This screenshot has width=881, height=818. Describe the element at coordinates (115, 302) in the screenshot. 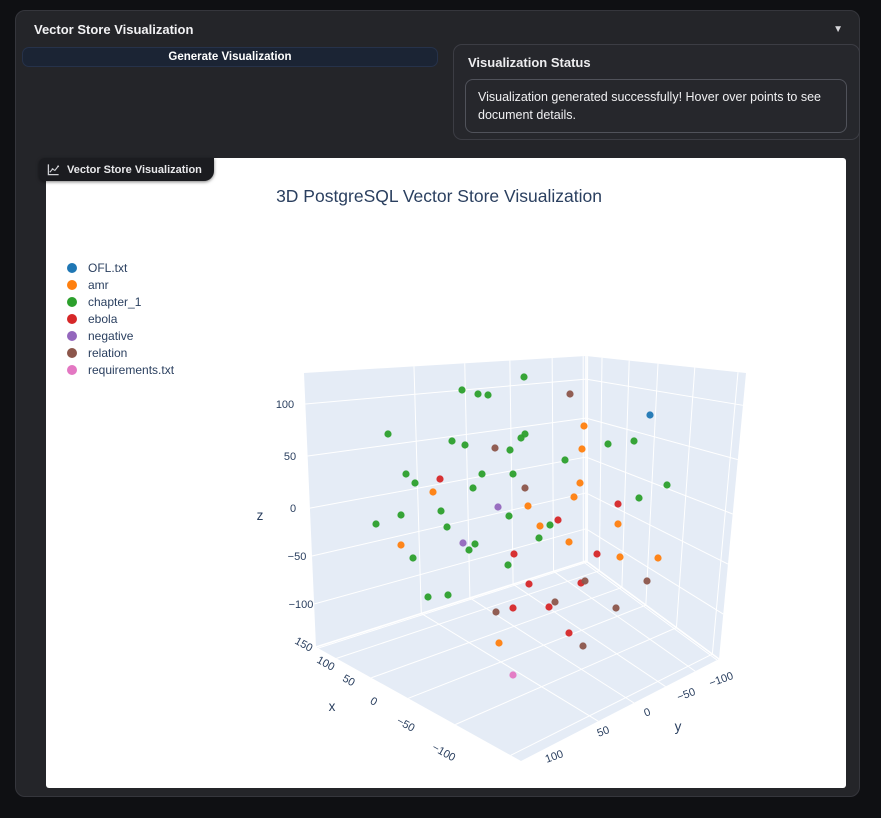

I see `legend-label: chapter_1` at that location.